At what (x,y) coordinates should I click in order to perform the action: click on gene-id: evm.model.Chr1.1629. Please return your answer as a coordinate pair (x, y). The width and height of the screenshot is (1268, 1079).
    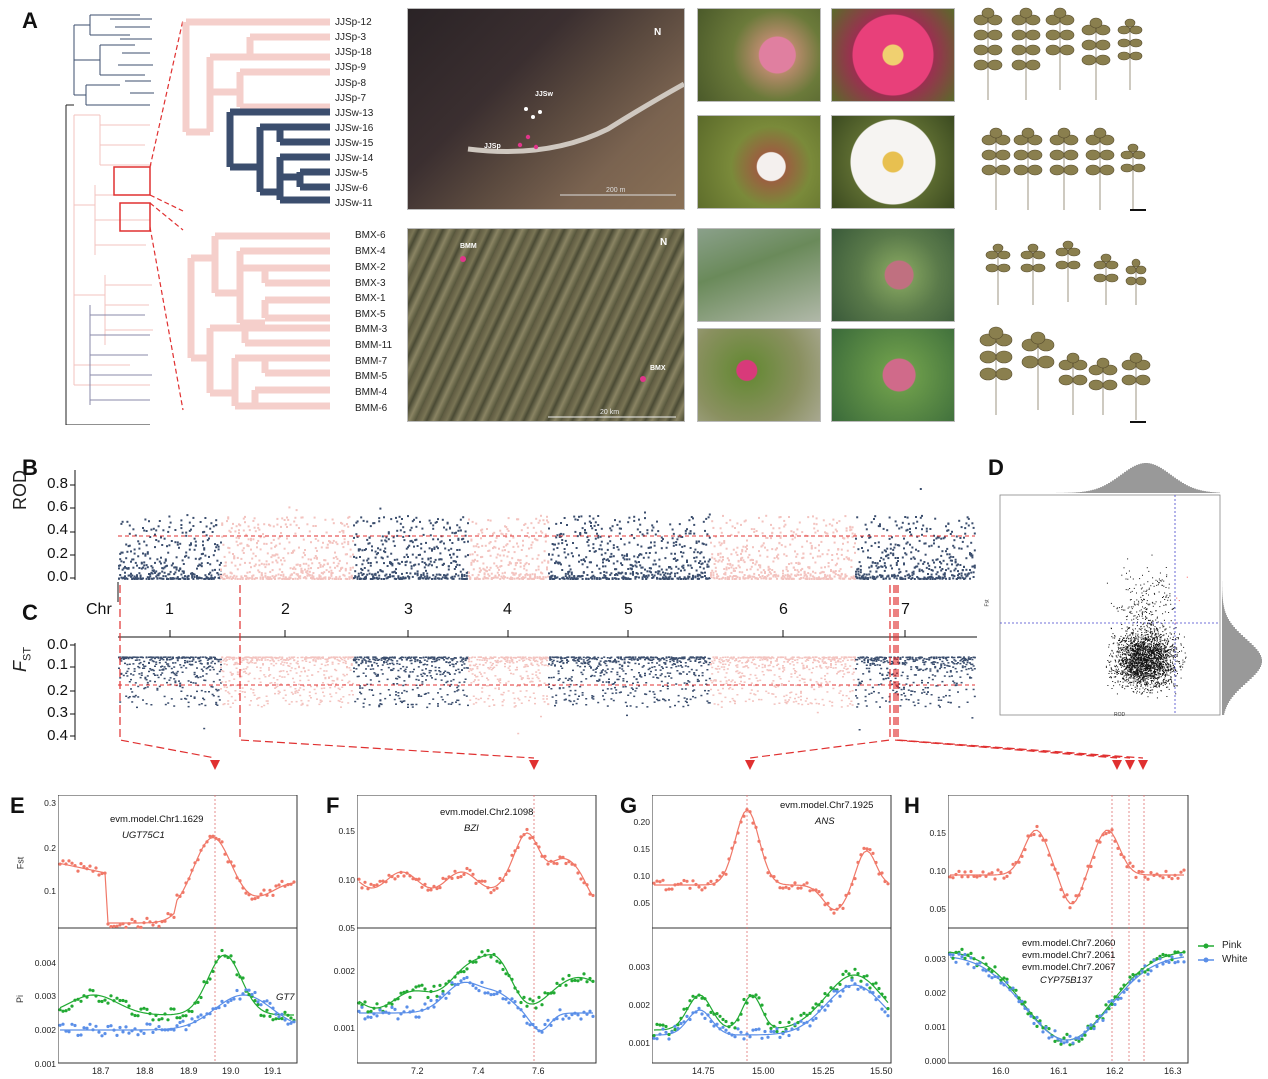
    Looking at the image, I should click on (157, 819).